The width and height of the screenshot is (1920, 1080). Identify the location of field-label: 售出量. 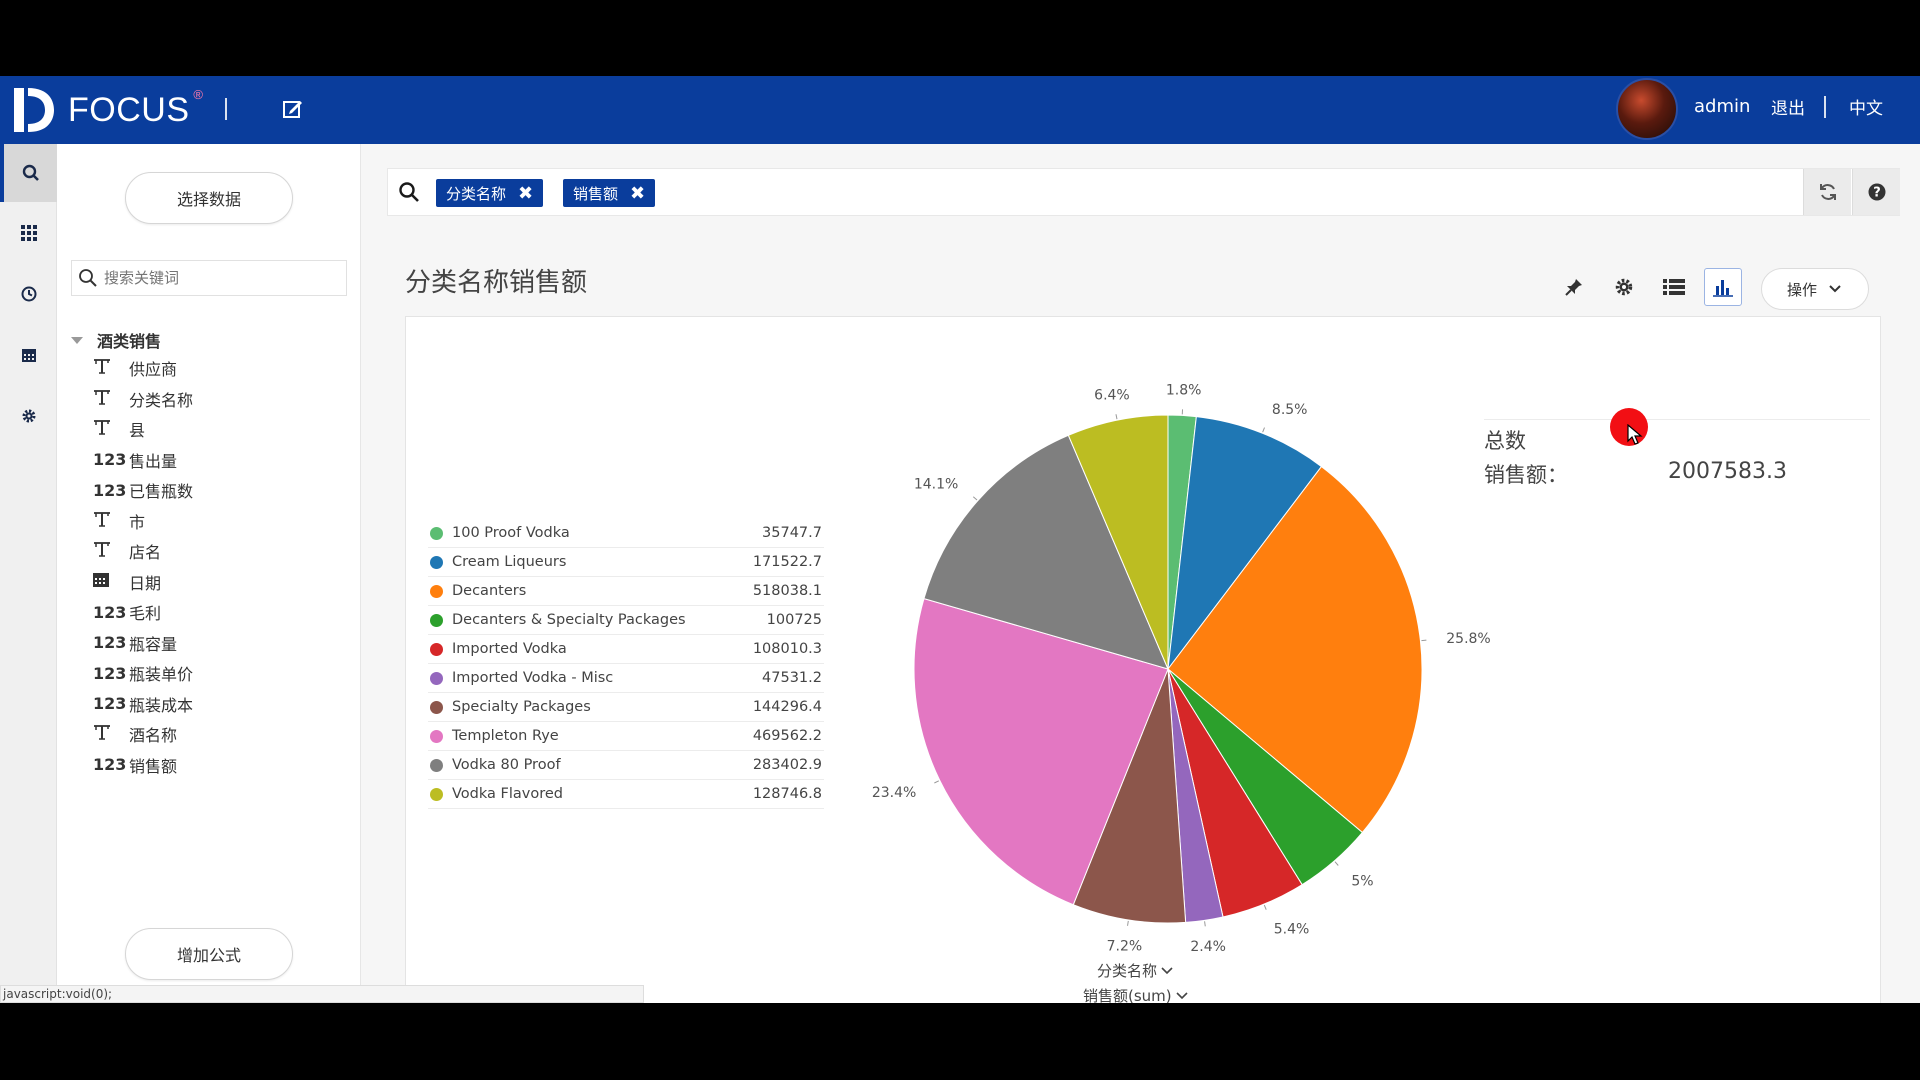
(153, 461).